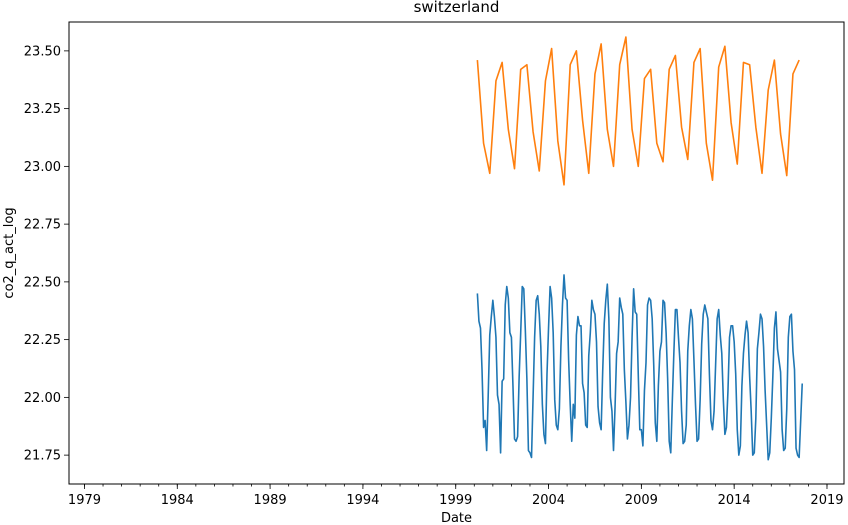 This screenshot has width=848, height=525. What do you see at coordinates (46, 254) in the screenshot?
I see `y-axis: 21.75 22.00 22.25 22.50 22.75 23.00 23.25 23.50` at bounding box center [46, 254].